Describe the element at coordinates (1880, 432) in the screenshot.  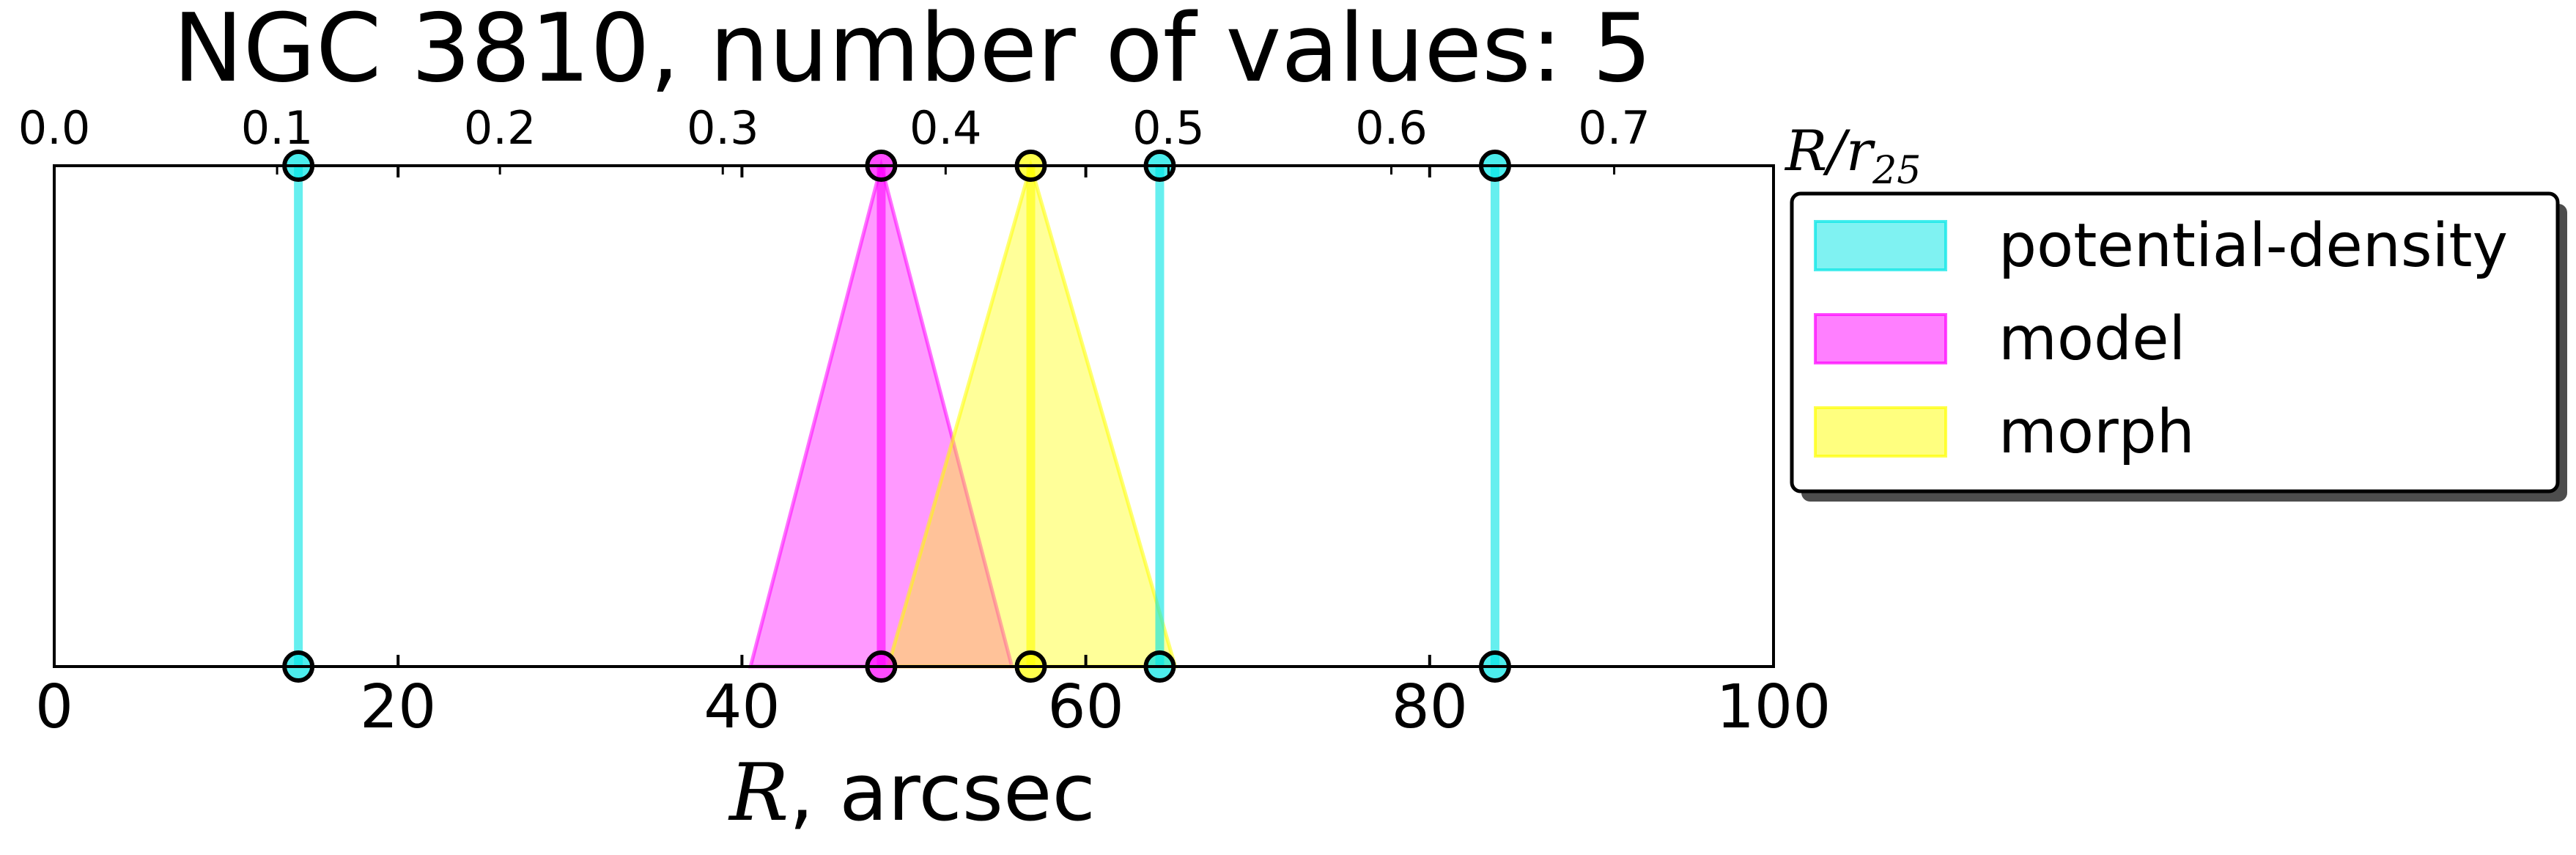
I see `legend-swatch-morph` at that location.